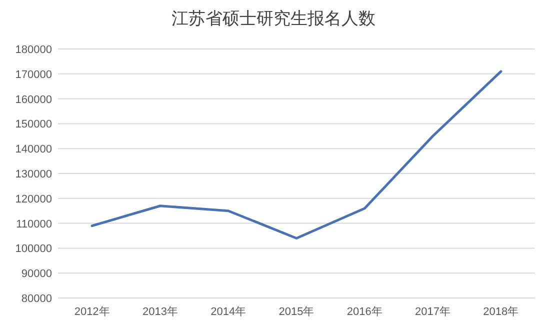 The image size is (547, 333). I want to click on title: 江苏省硕士研究生报名人数, so click(274, 18).